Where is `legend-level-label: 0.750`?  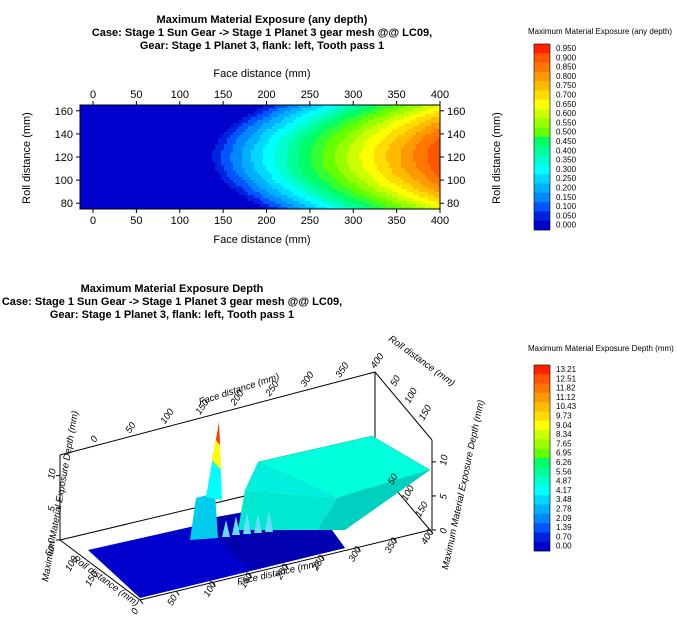 legend-level-label: 0.750 is located at coordinates (566, 85).